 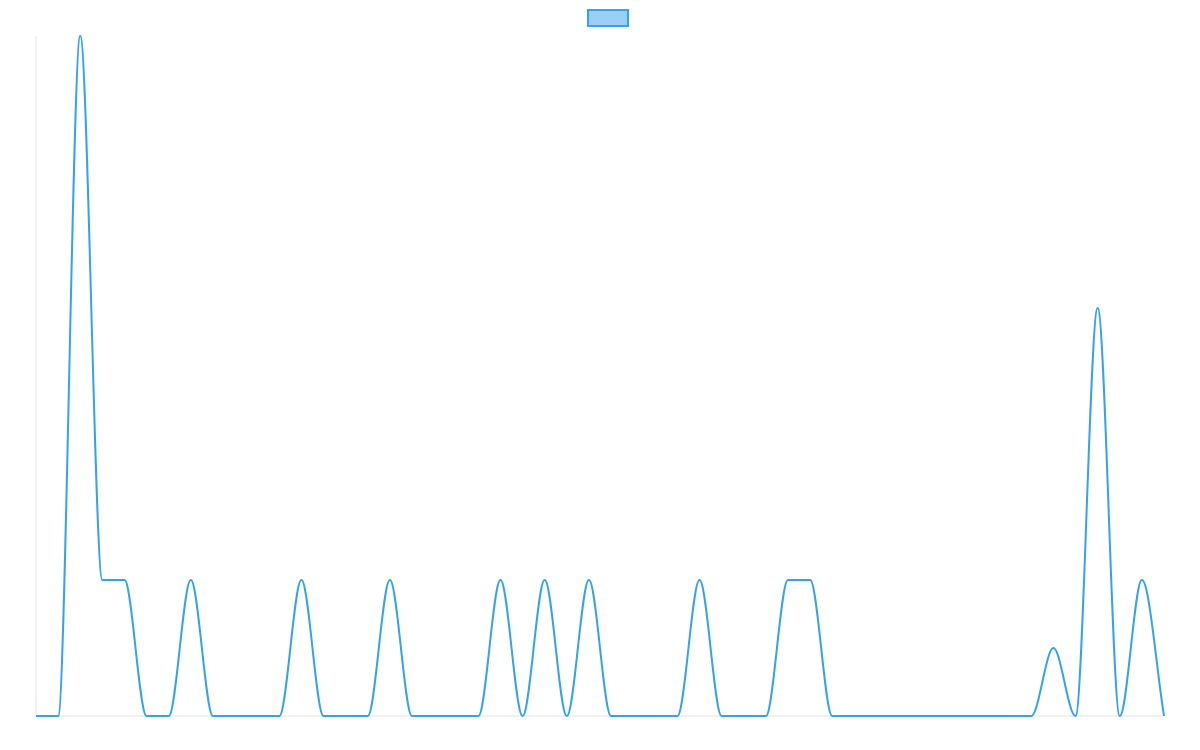 I want to click on legend-swatch, so click(x=608, y=18).